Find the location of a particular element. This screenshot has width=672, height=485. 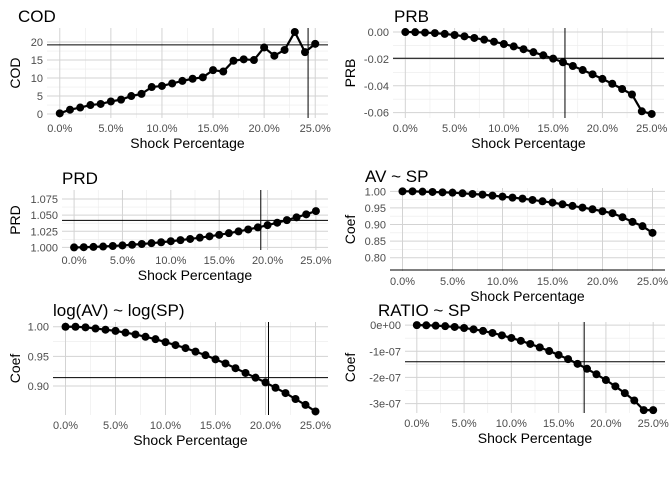

y-axis-label: PRD is located at coordinates (15, 220).